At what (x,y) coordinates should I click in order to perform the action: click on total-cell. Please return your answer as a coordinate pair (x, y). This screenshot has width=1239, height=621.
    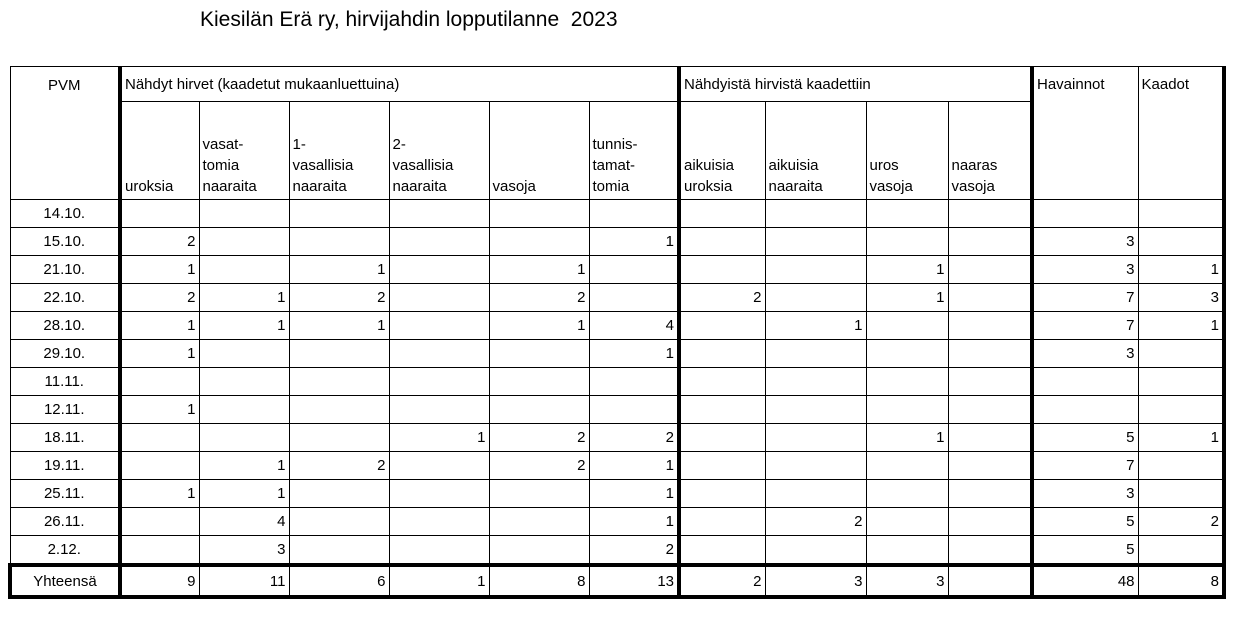
    Looking at the image, I should click on (990, 581).